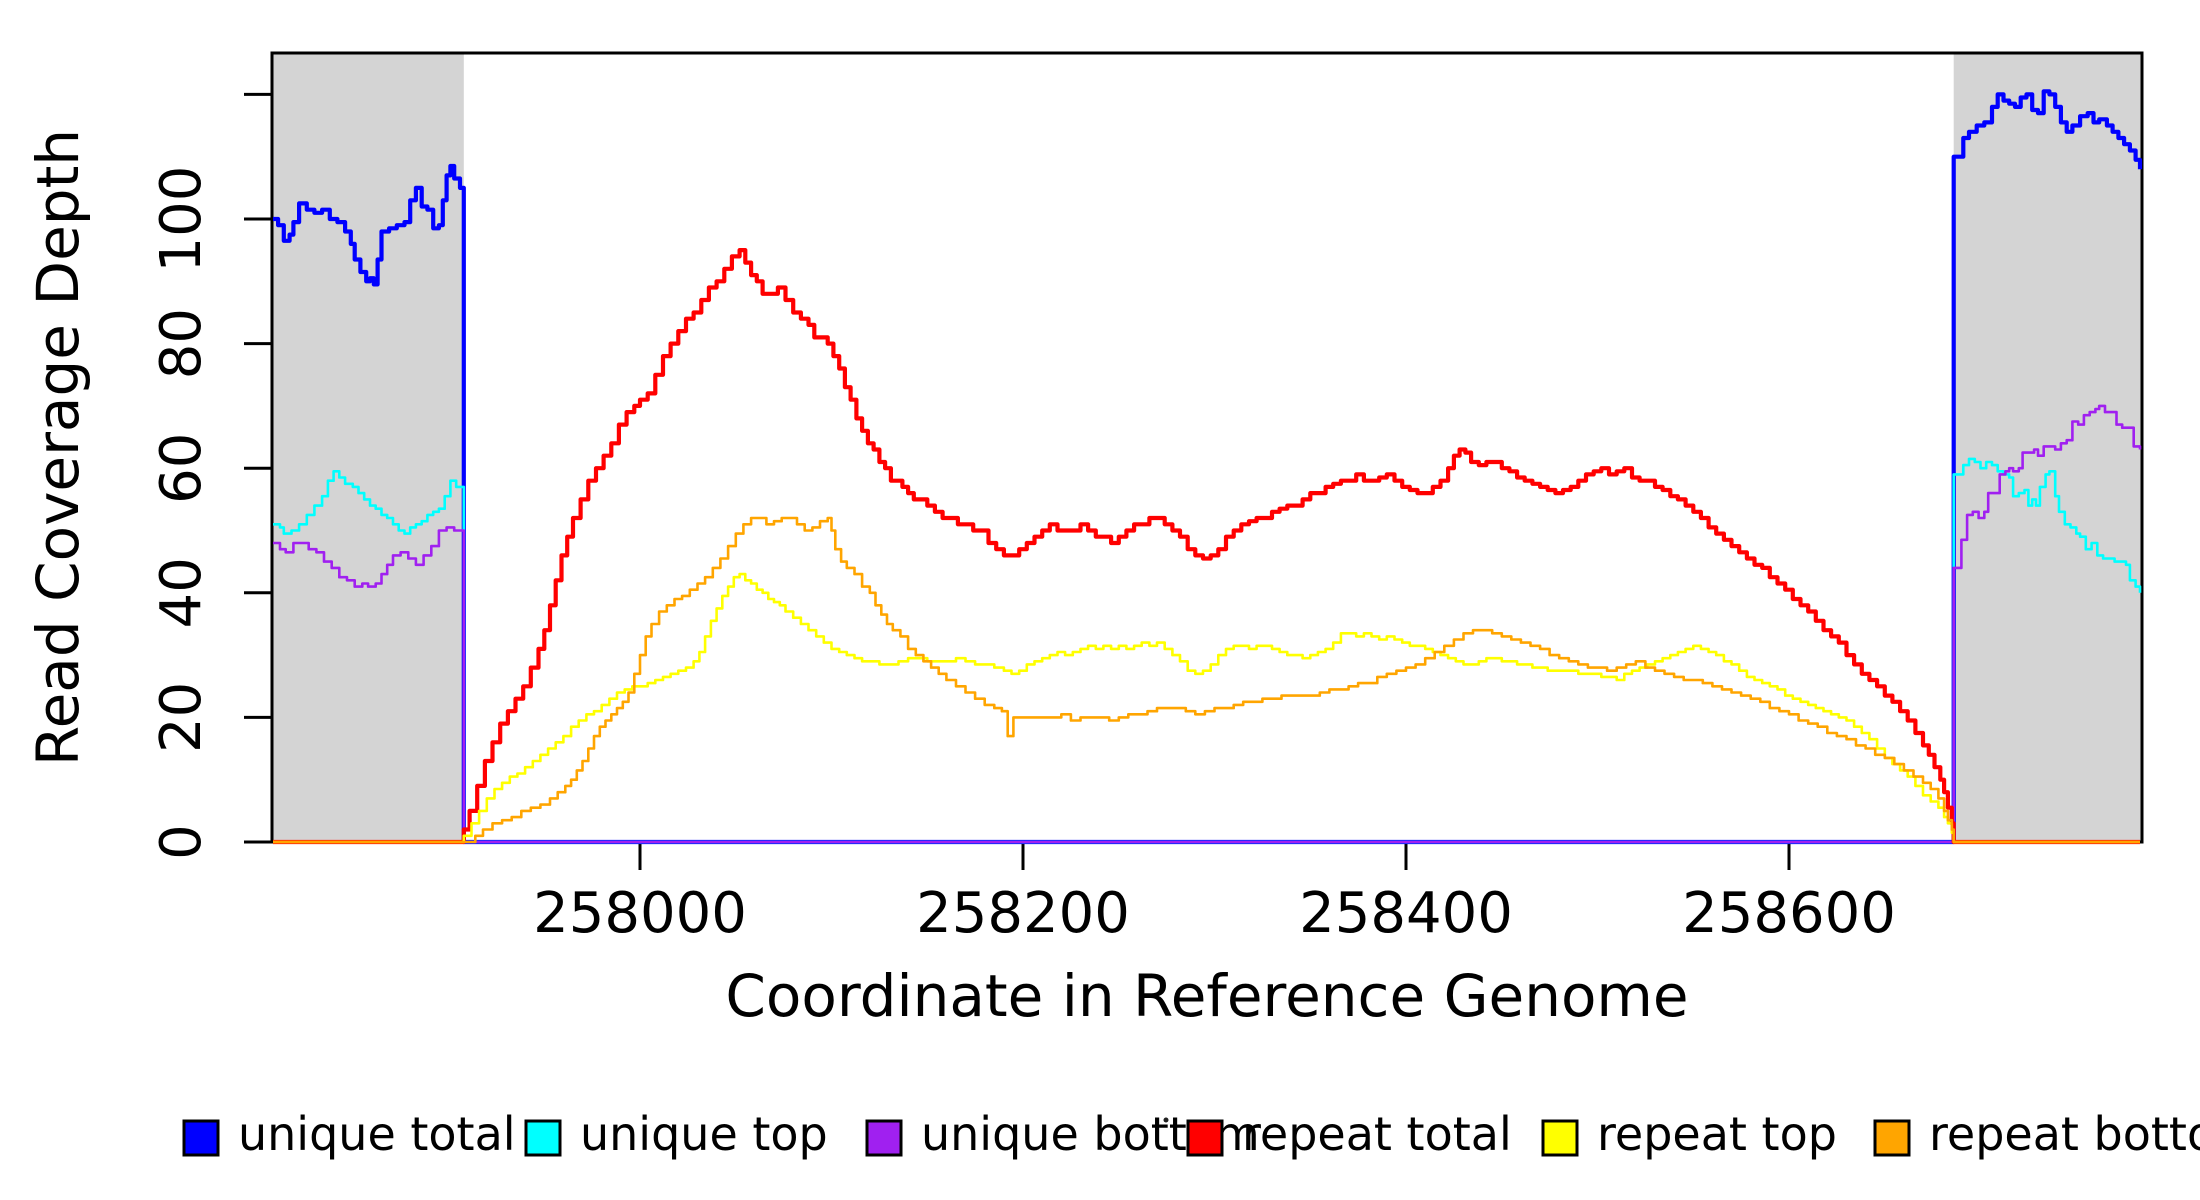 The width and height of the screenshot is (2200, 1200). What do you see at coordinates (1789, 913) in the screenshot?
I see `x-tick-label: 258600` at bounding box center [1789, 913].